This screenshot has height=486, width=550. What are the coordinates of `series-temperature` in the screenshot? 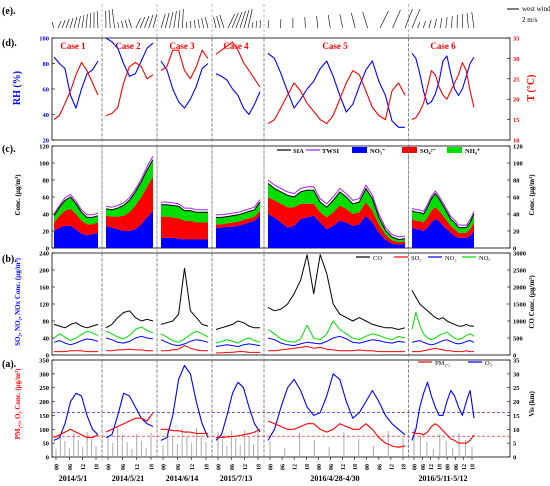 It's located at (129, 89).